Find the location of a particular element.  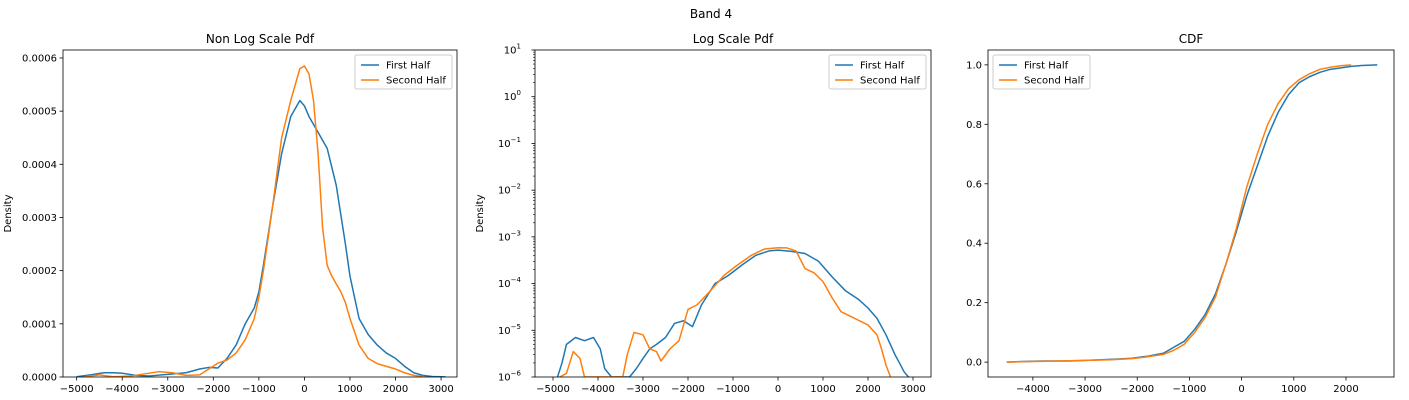

y-tick-label: 10⁻⁶ is located at coordinates (510, 377).